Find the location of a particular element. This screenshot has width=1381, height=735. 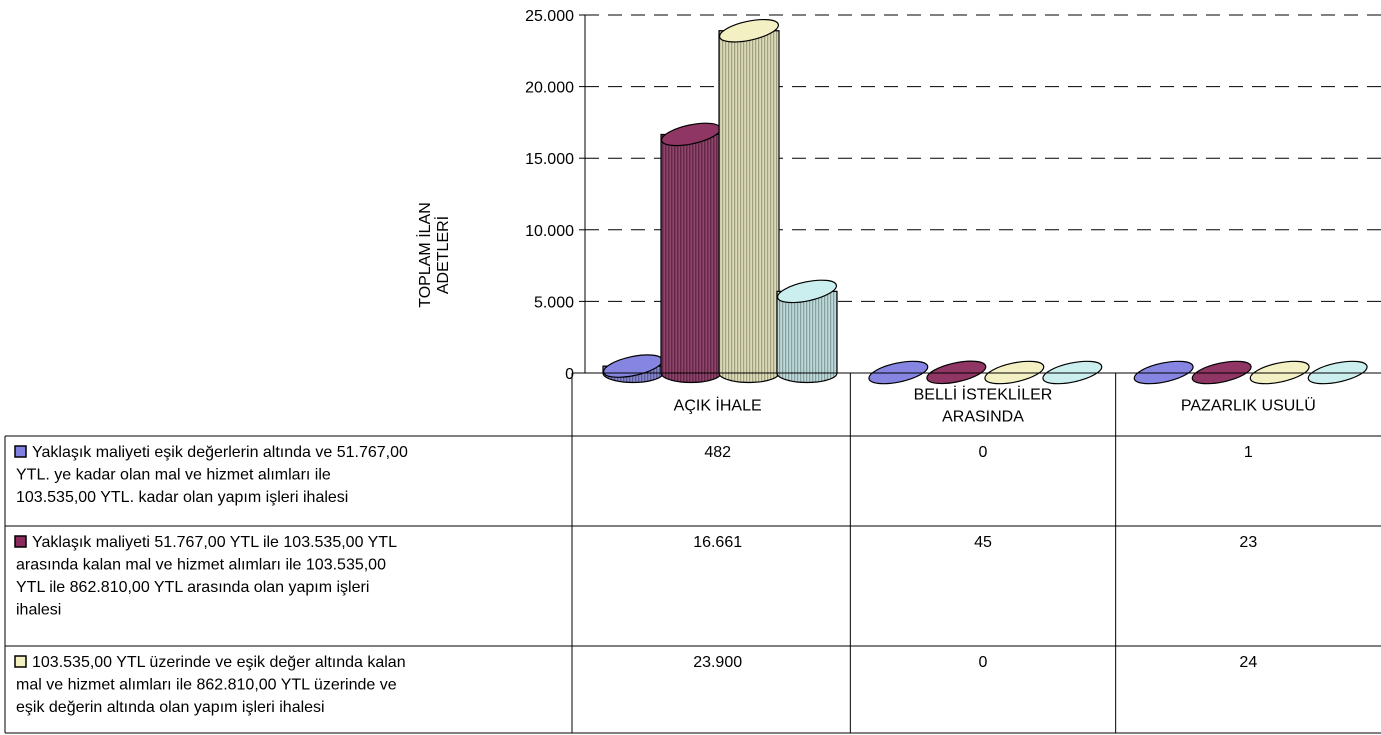

category-label: BELLİ İSTEKLİLER is located at coordinates (983, 394).